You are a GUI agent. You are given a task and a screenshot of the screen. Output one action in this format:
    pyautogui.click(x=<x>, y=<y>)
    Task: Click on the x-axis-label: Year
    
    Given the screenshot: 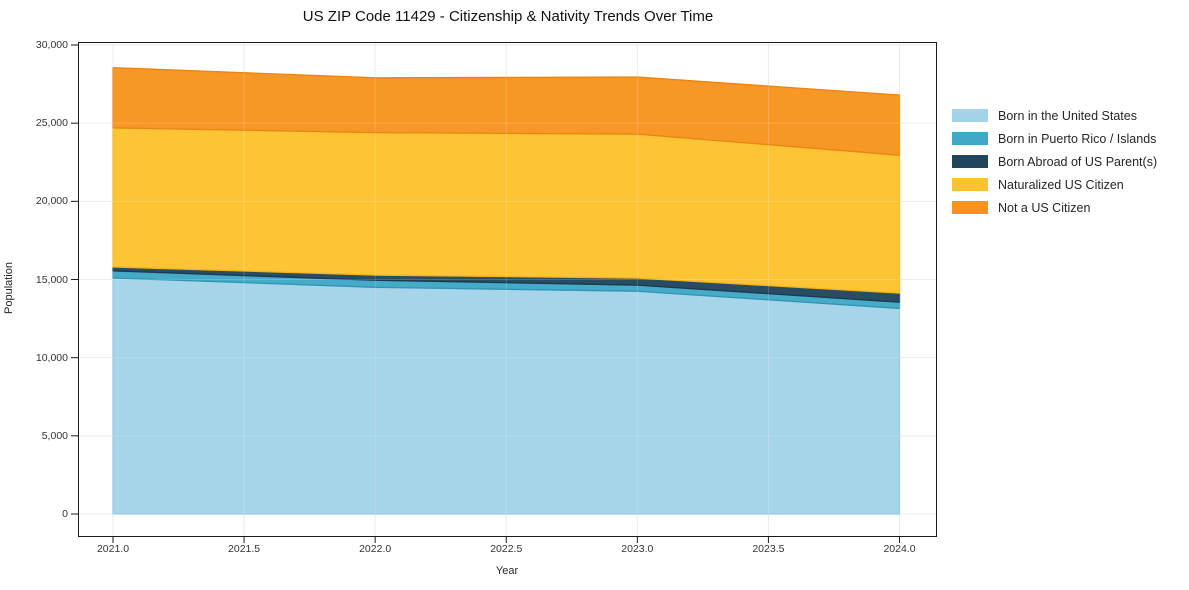 What is the action you would take?
    pyautogui.click(x=507, y=571)
    